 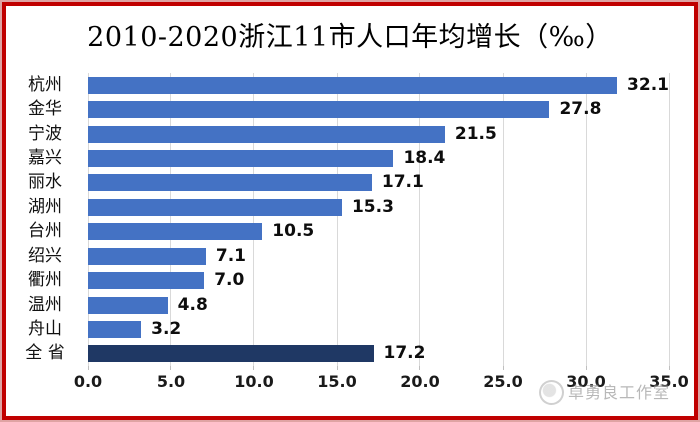 What do you see at coordinates (293, 231) in the screenshot?
I see `bar-value-label: 10.5` at bounding box center [293, 231].